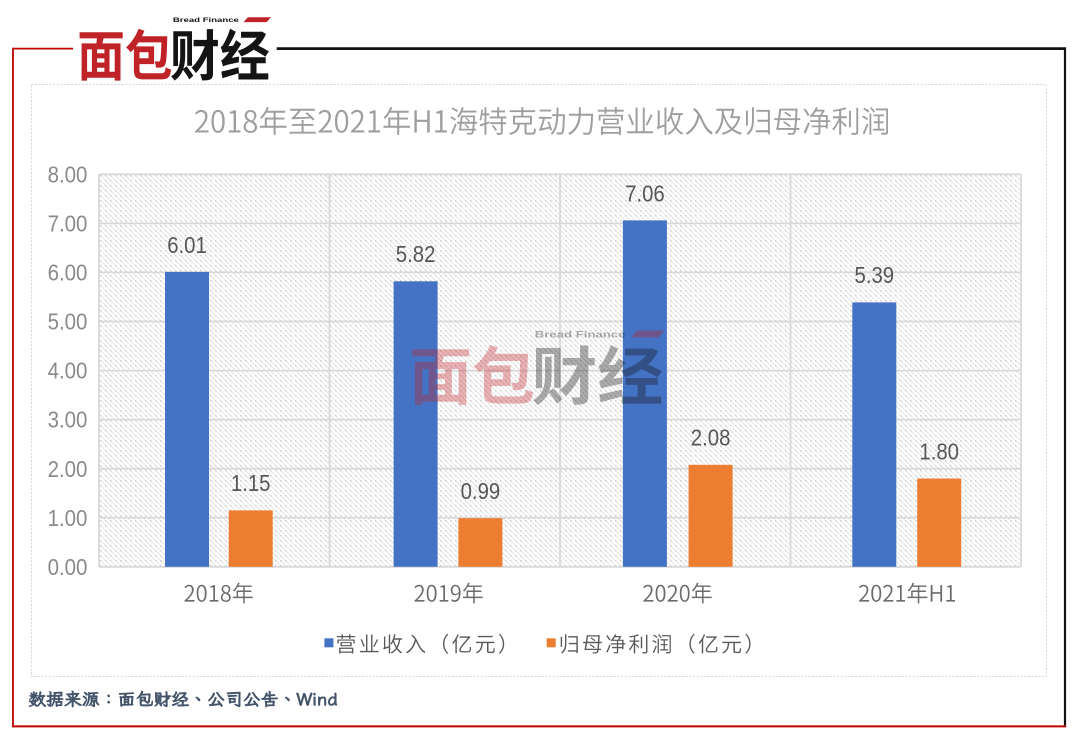 The width and height of the screenshot is (1080, 745). I want to click on svg-text: 7.00, so click(68, 224).